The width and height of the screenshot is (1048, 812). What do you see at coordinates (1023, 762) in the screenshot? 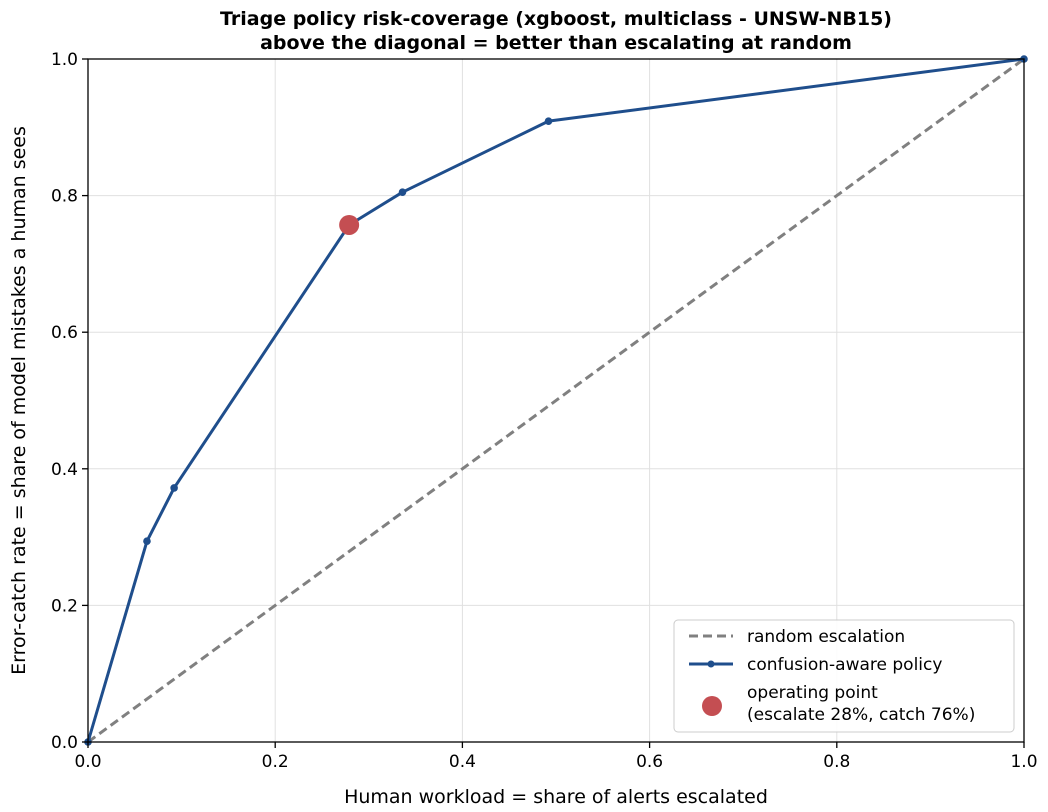
I see `x-tick-label: 1.0` at bounding box center [1023, 762].